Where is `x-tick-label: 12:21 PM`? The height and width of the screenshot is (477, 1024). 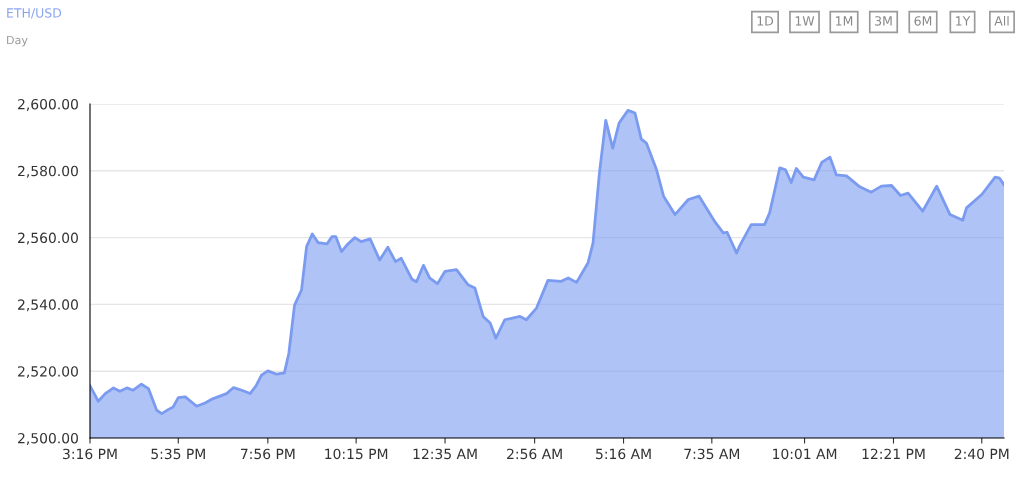 x-tick-label: 12:21 PM is located at coordinates (893, 453).